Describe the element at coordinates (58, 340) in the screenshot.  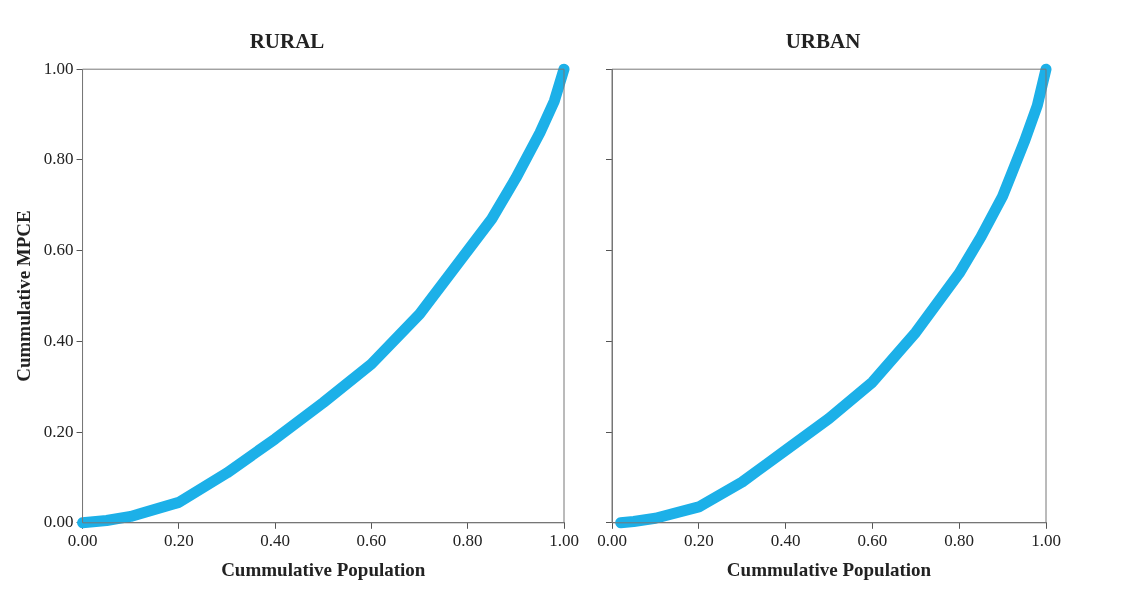
I see `y-tick-label: 0.40` at that location.